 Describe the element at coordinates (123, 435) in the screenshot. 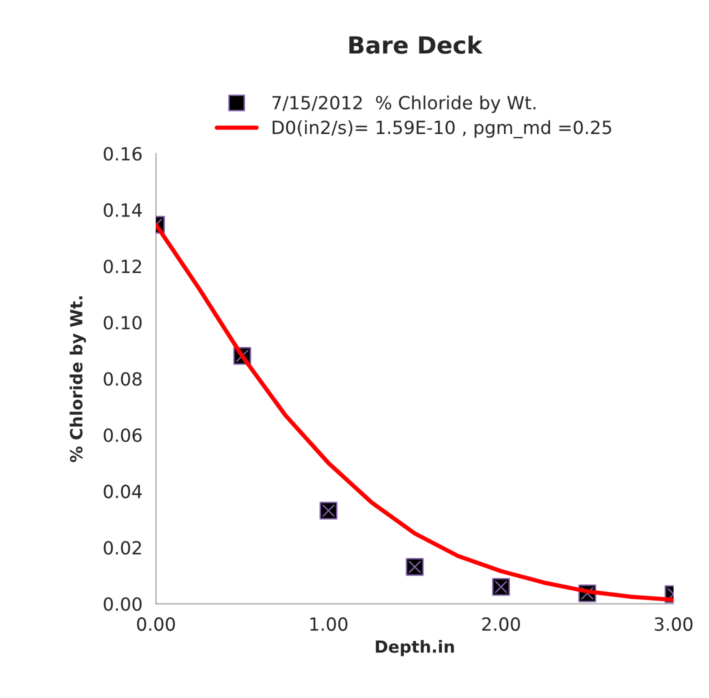

I see `y-tick-label: 0.06` at that location.